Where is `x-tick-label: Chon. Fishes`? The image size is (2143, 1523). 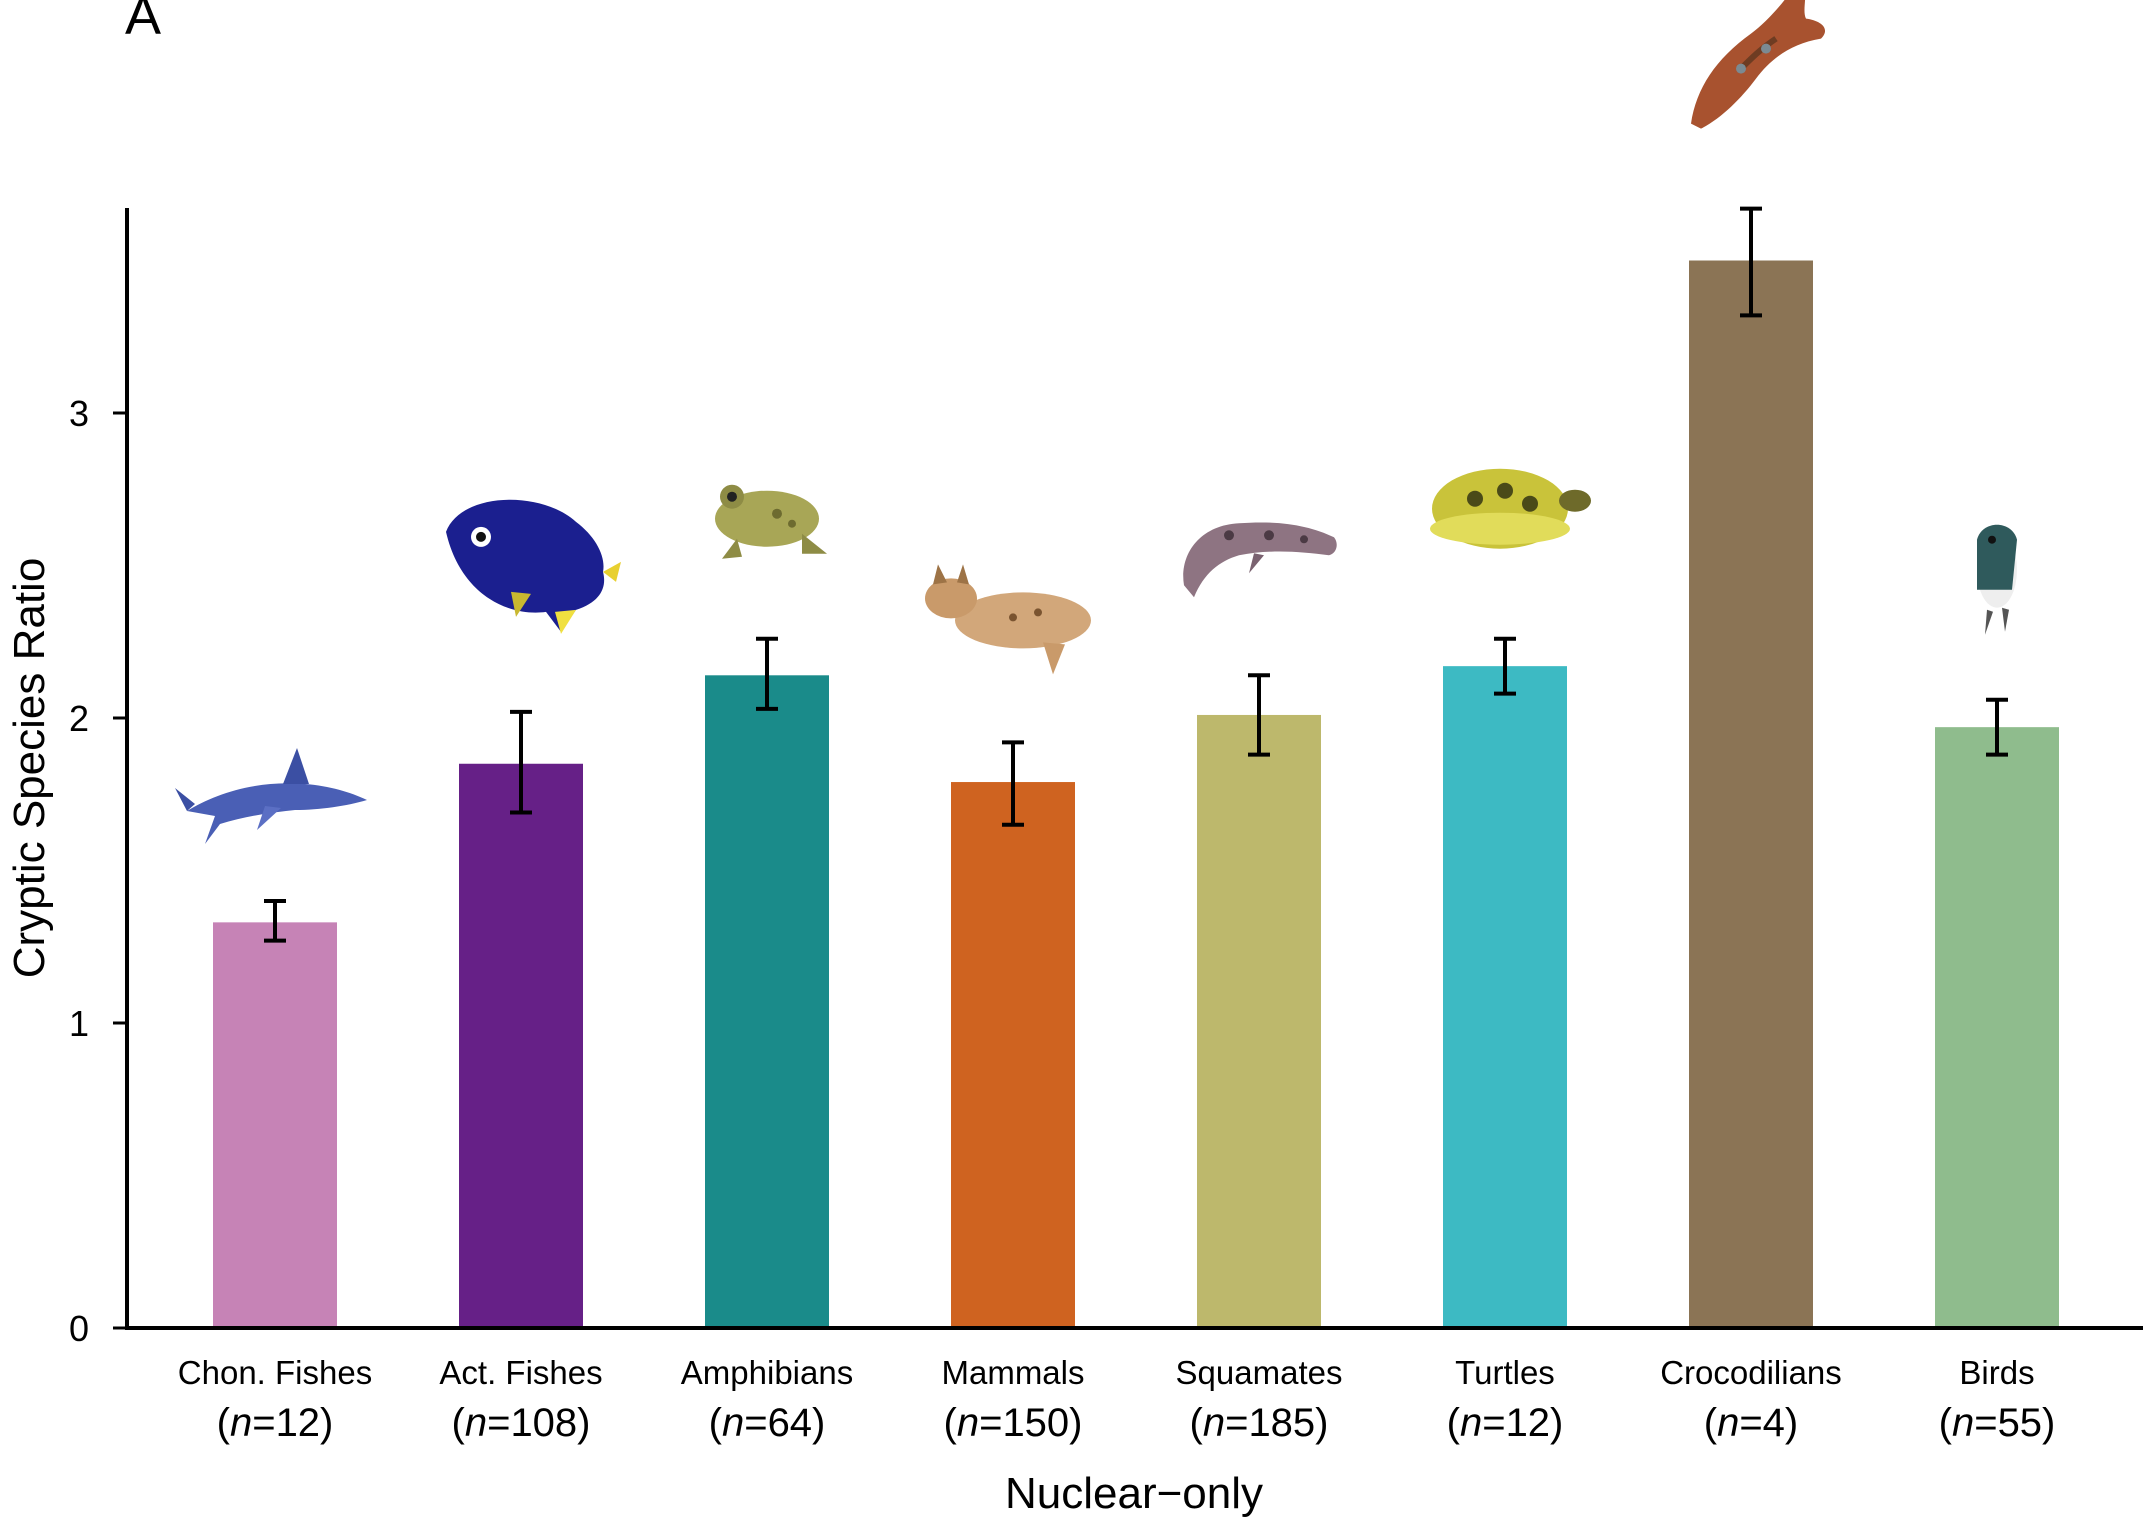 x-tick-label: Chon. Fishes is located at coordinates (275, 1372).